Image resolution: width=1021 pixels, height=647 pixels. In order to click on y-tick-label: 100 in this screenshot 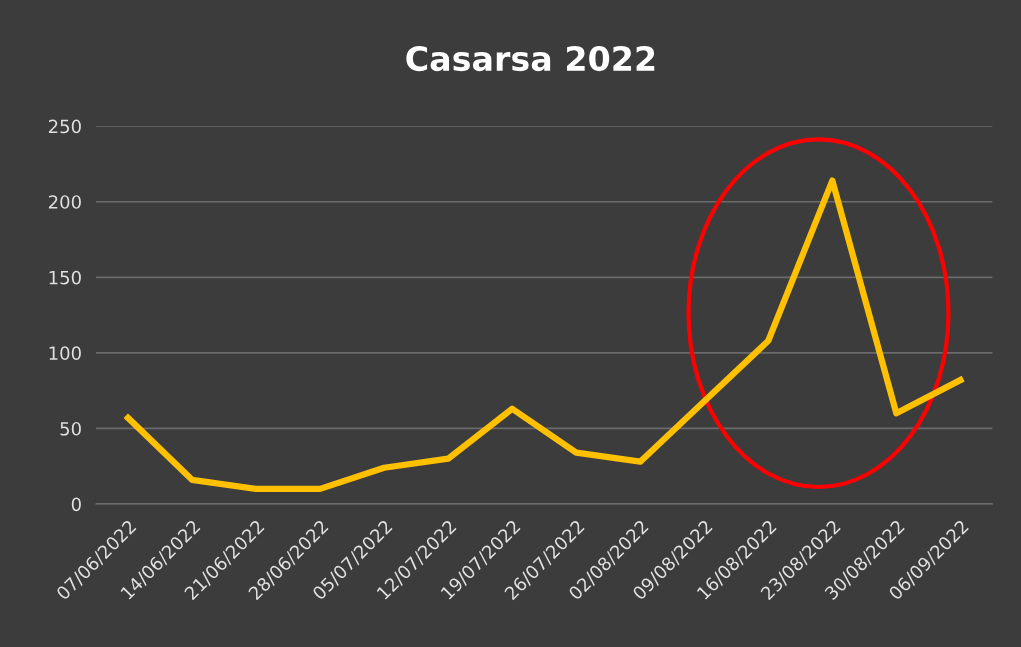, I will do `click(65, 353)`.